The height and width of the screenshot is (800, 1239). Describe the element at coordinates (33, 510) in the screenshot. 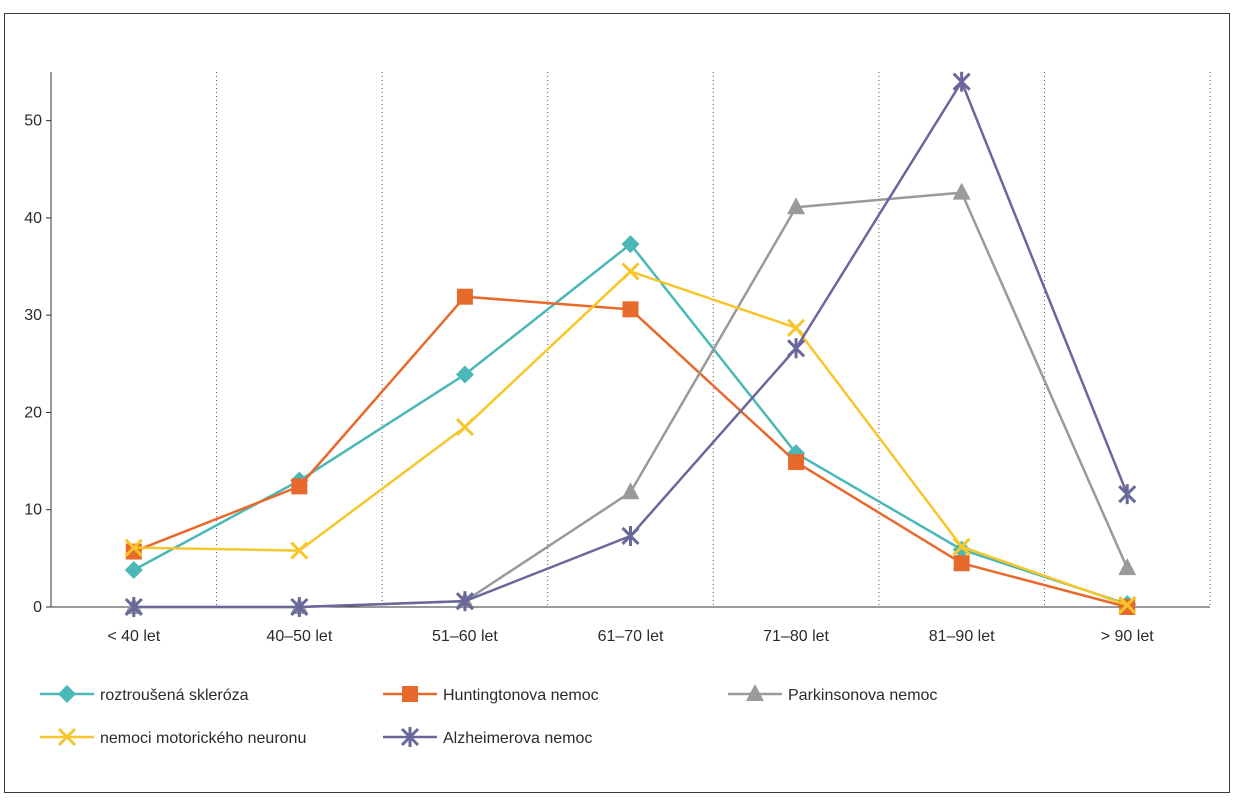

I see `y-tick-label-10: 10` at that location.